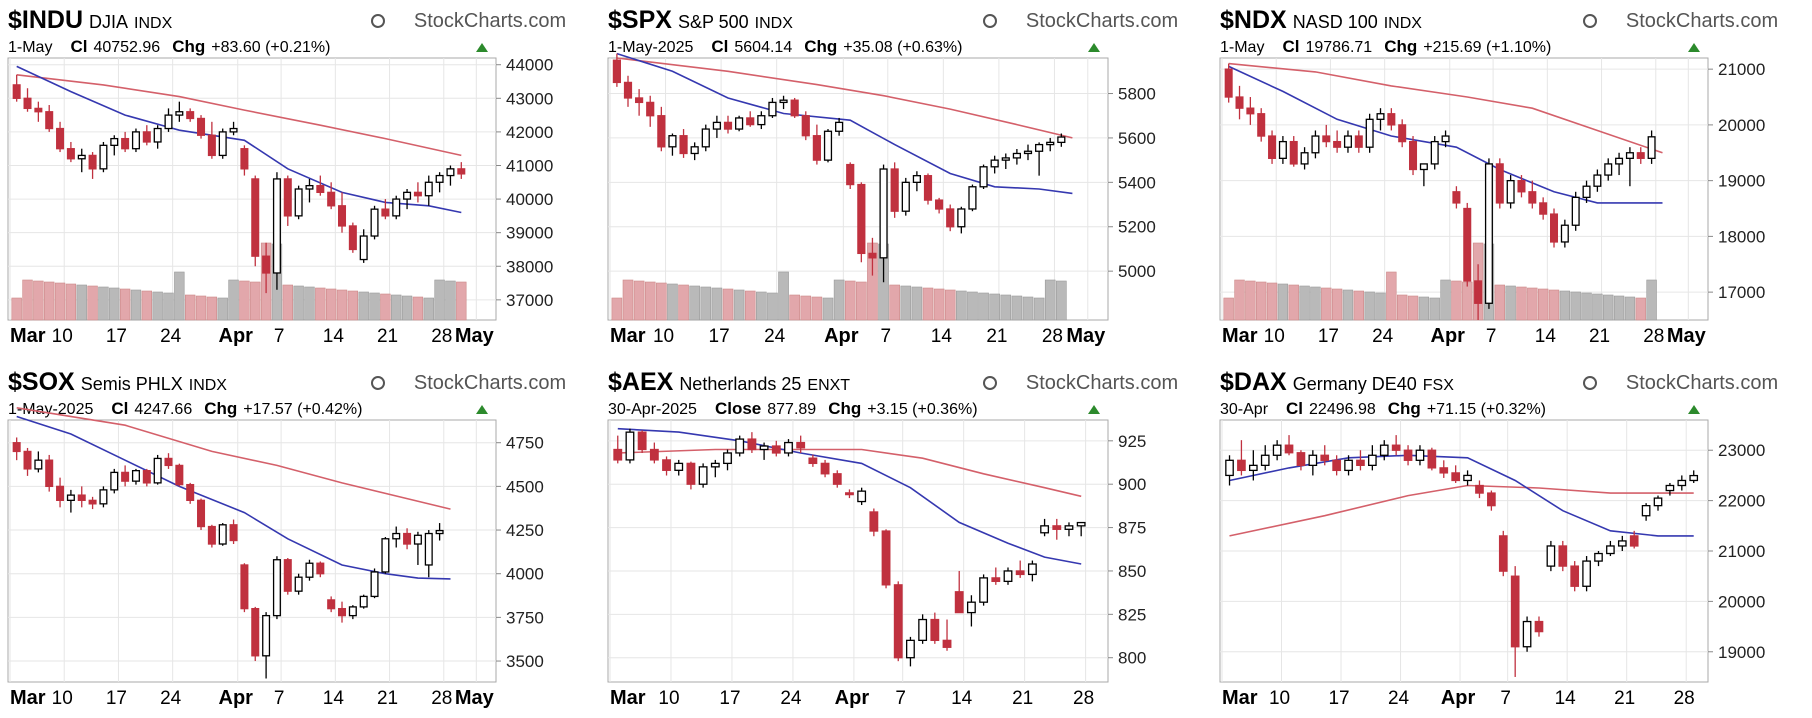  Describe the element at coordinates (652, 409) in the screenshot. I see `quote-date: 30-Apr-2025` at that location.